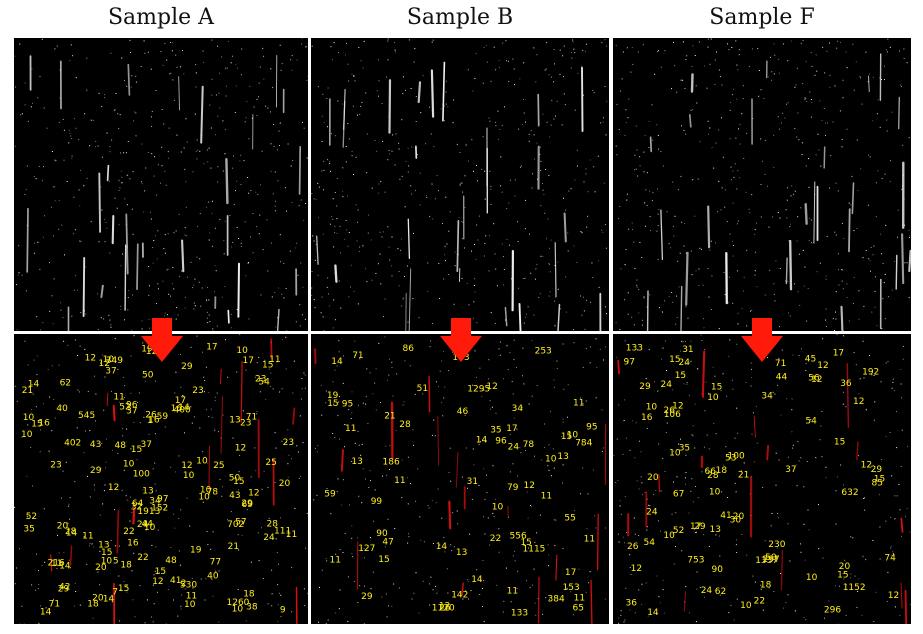 Image resolution: width=923 pixels, height=634 pixels. Describe the element at coordinates (64, 588) in the screenshot. I see `streak-label: 42` at that location.